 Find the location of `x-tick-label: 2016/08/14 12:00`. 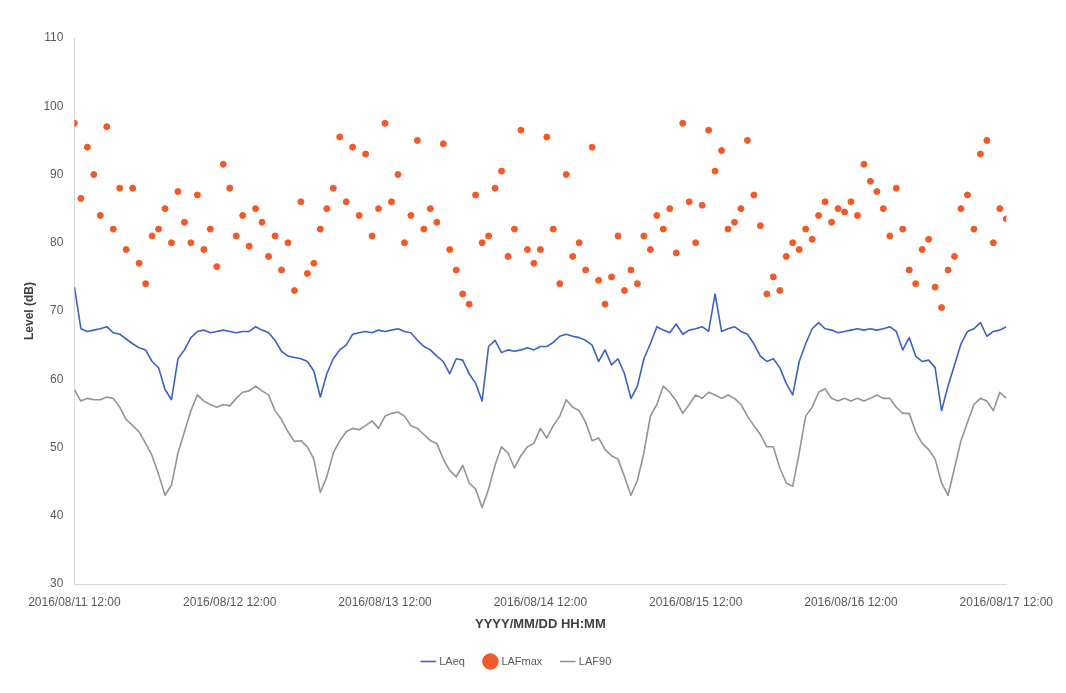

x-tick-label: 2016/08/14 12:00 is located at coordinates (540, 601).